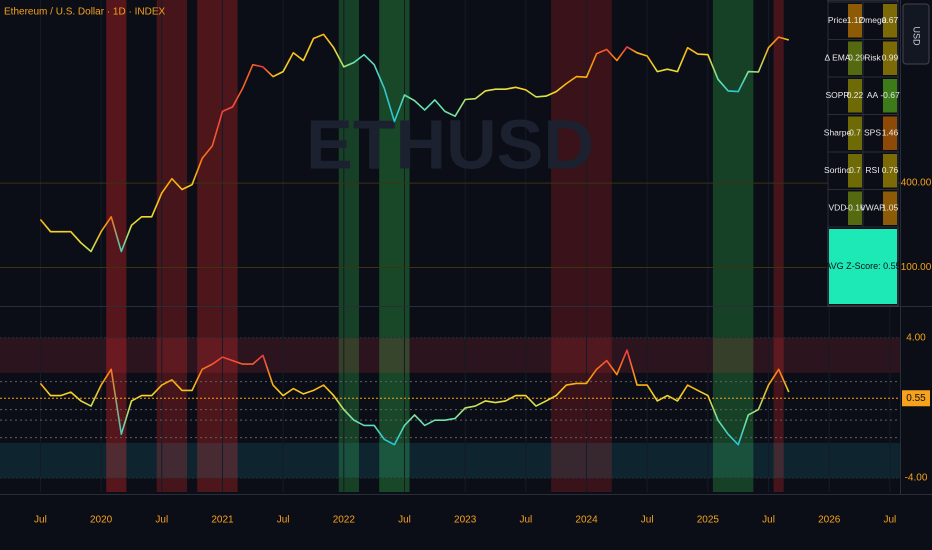 Image resolution: width=932 pixels, height=550 pixels. I want to click on currency-button, so click(916, 34).